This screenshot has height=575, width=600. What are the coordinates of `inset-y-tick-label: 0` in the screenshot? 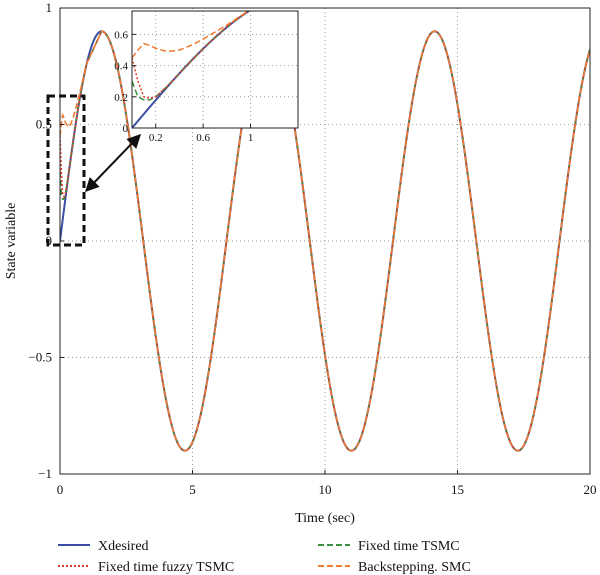 It's located at (126, 129).